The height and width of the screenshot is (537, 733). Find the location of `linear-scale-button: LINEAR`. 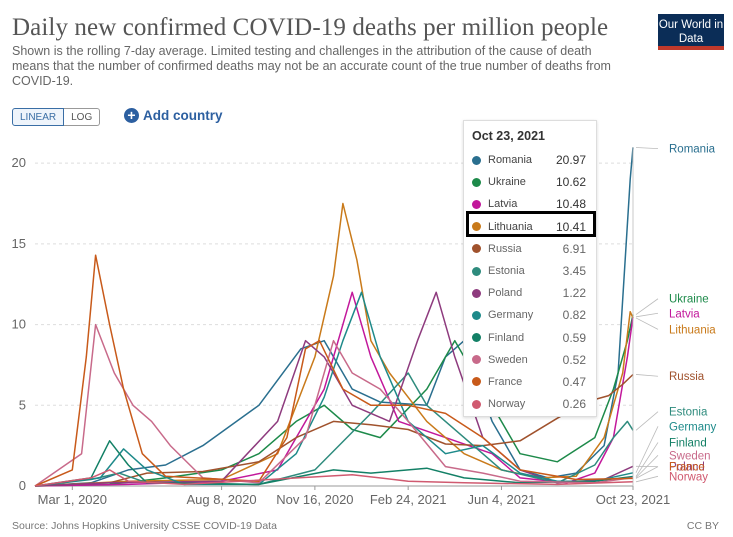

linear-scale-button: LINEAR is located at coordinates (38, 117).